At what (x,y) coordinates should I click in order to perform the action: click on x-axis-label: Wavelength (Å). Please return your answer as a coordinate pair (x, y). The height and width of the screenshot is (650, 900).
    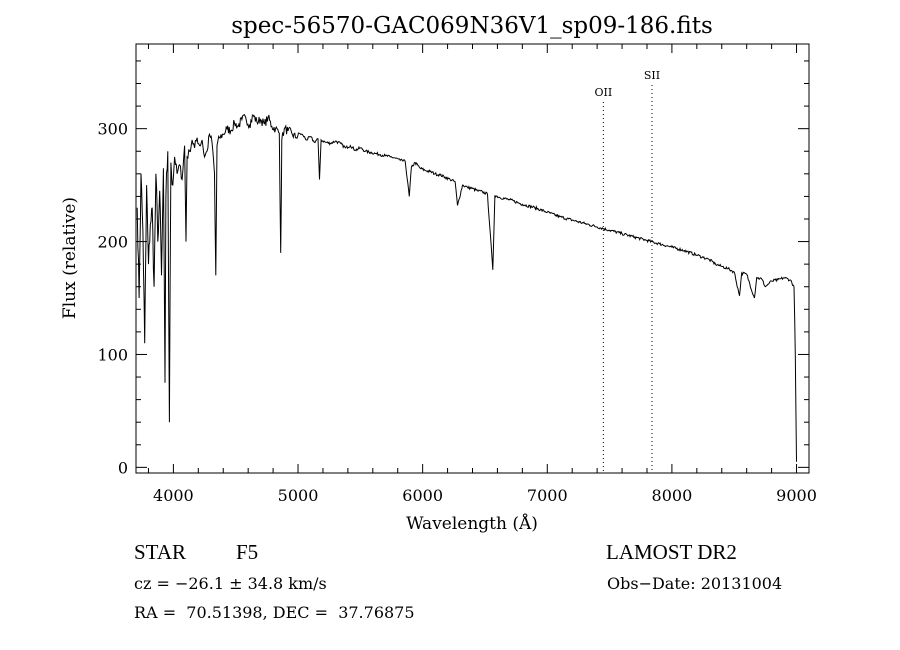
    Looking at the image, I should click on (472, 523).